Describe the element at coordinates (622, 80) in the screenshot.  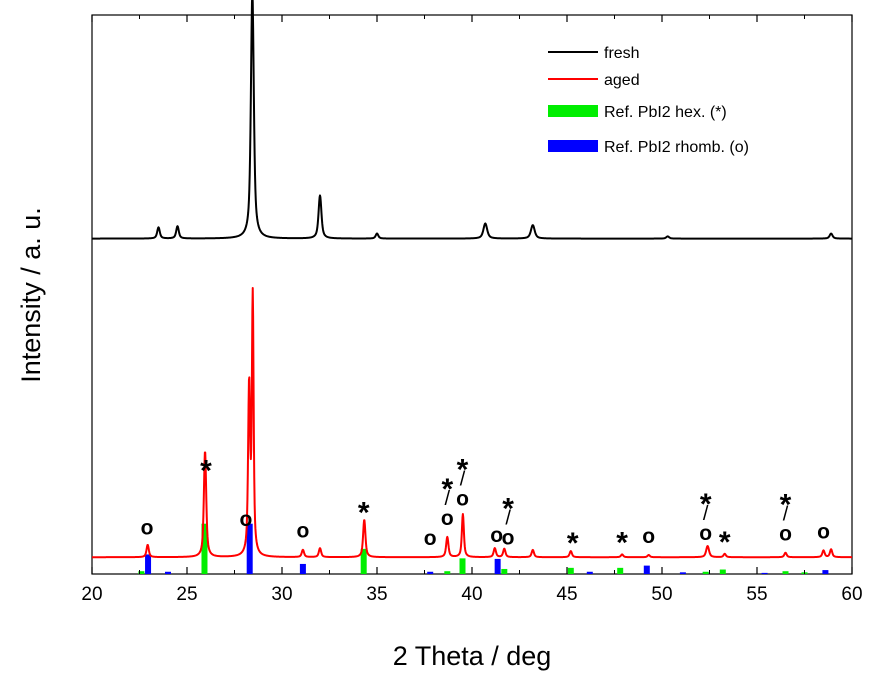
I see `legend-label-aged: aged` at that location.